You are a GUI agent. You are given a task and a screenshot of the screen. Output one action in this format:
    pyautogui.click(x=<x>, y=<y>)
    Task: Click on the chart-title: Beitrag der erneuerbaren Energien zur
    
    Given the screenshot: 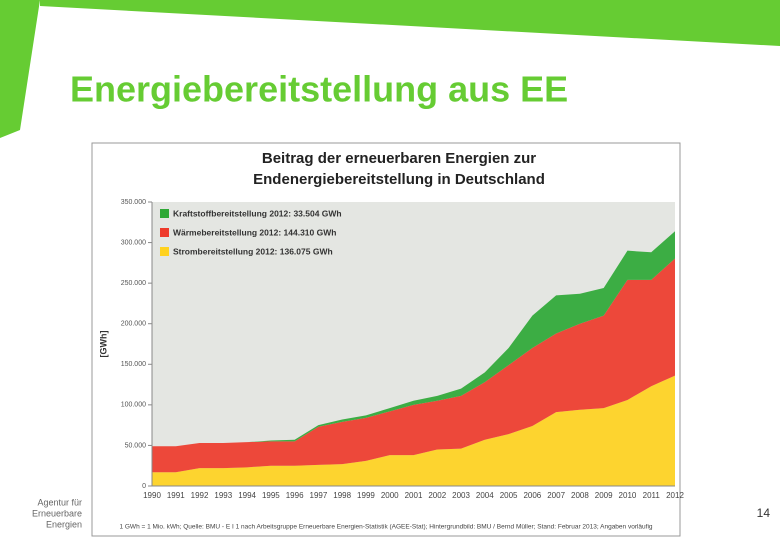 What is the action you would take?
    pyautogui.click(x=399, y=158)
    